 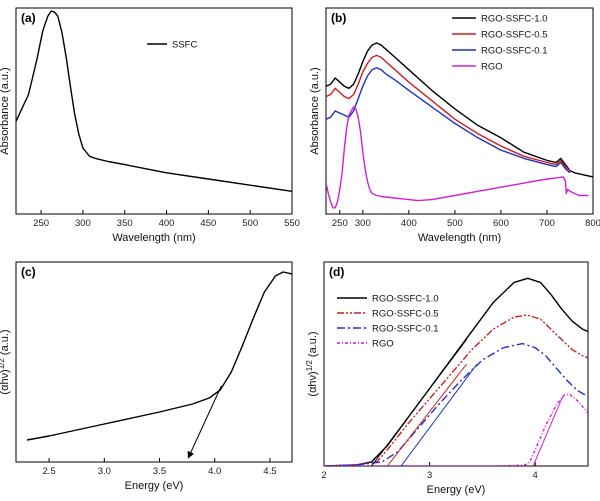 I want to click on panel-d-xtick-label: 3, so click(x=429, y=475).